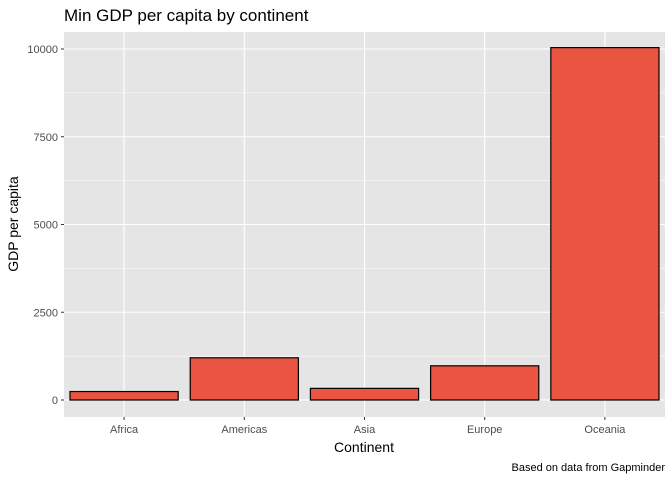 The width and height of the screenshot is (672, 480). What do you see at coordinates (55, 401) in the screenshot?
I see `y-tick-label: 0` at bounding box center [55, 401].